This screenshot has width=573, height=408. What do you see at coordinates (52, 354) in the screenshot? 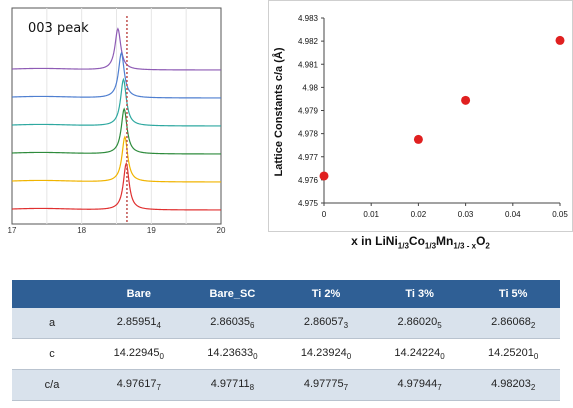
I see `row-label-c: c` at bounding box center [52, 354].